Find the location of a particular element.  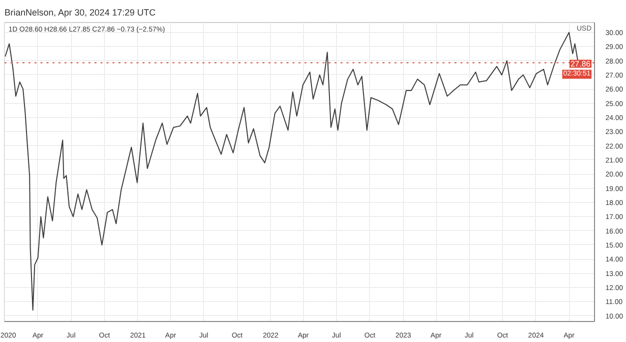

chart-subtitle: BrianNelson, Apr 30, 2024 17:29 UTC is located at coordinates (80, 13).